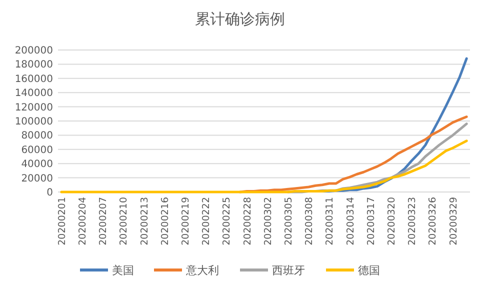  I want to click on x-tick-label: 20200320, so click(392, 221).